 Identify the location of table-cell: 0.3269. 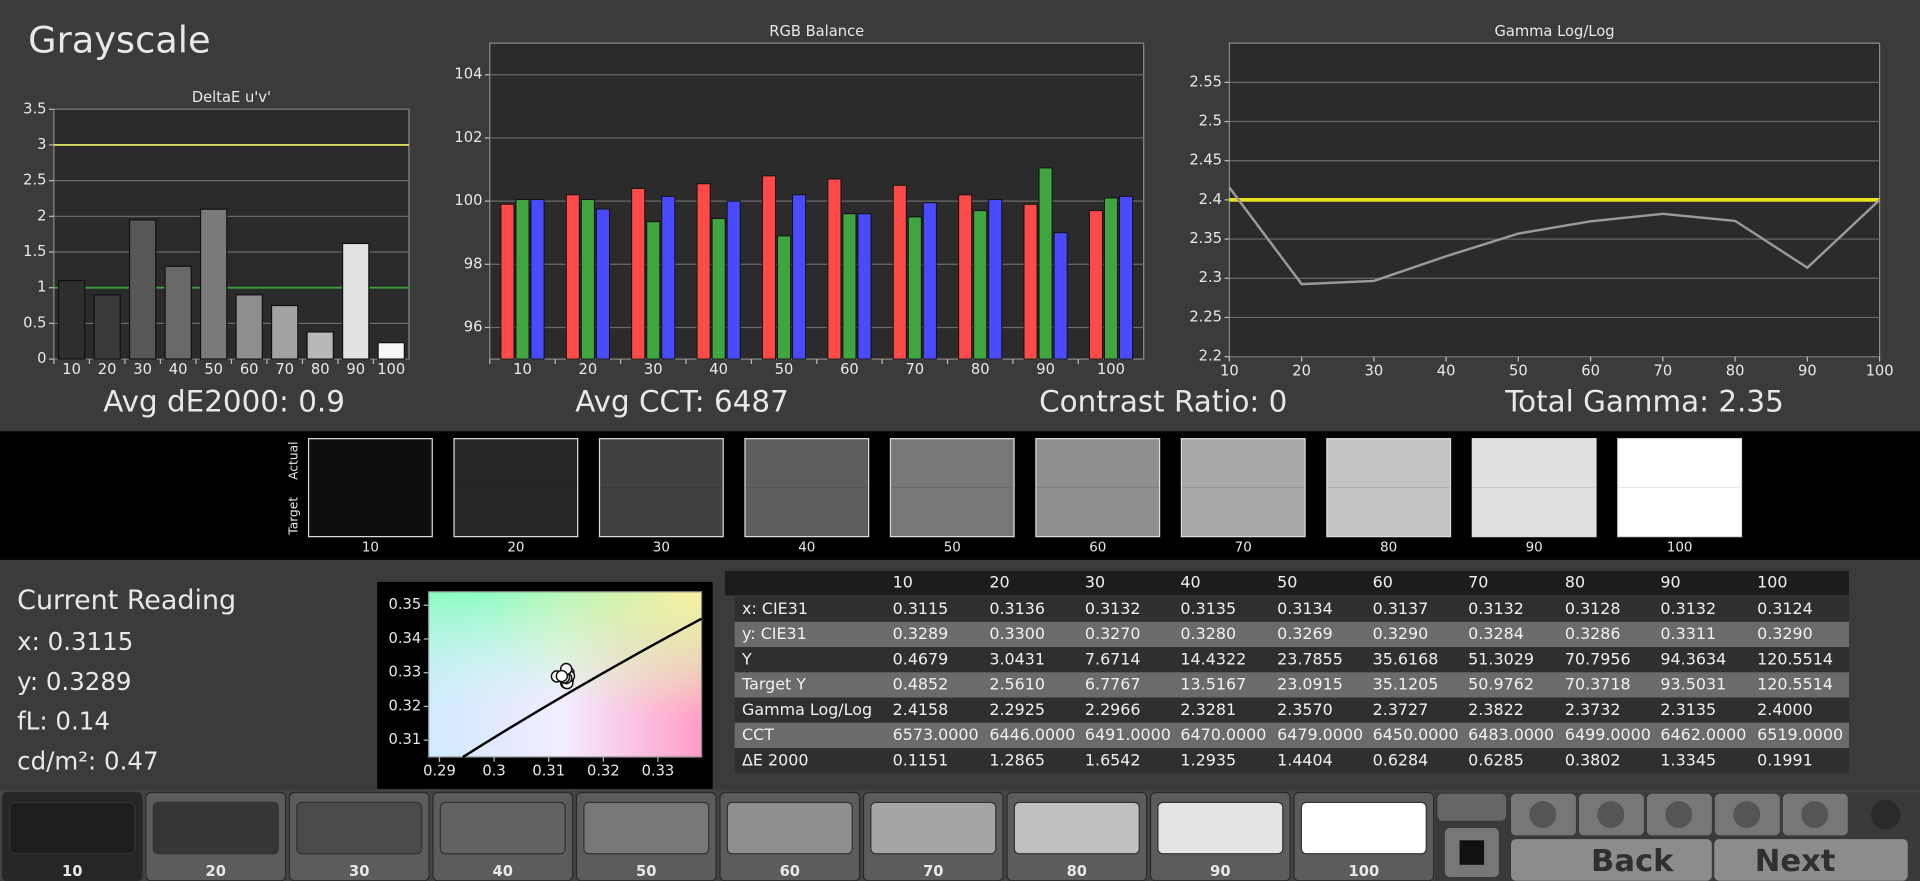
(1305, 633).